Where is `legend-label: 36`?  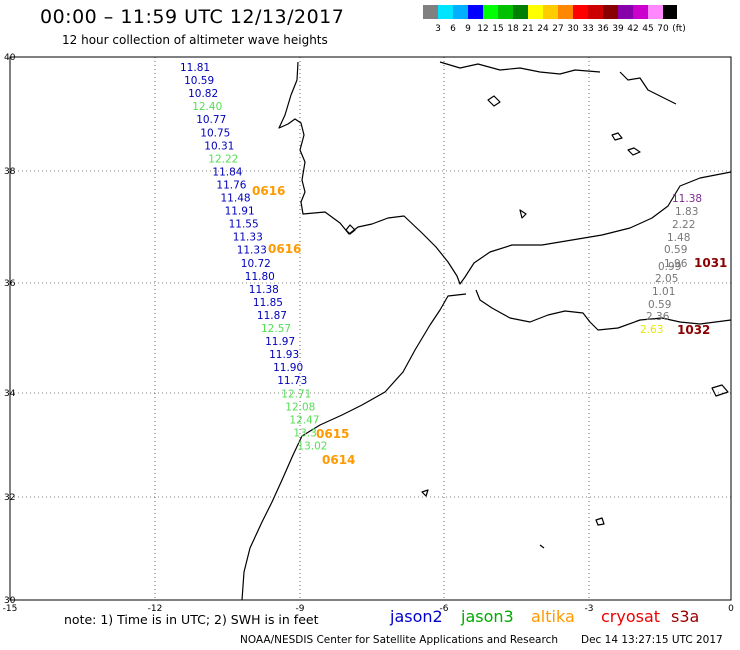
legend-label: 36 is located at coordinates (603, 29).